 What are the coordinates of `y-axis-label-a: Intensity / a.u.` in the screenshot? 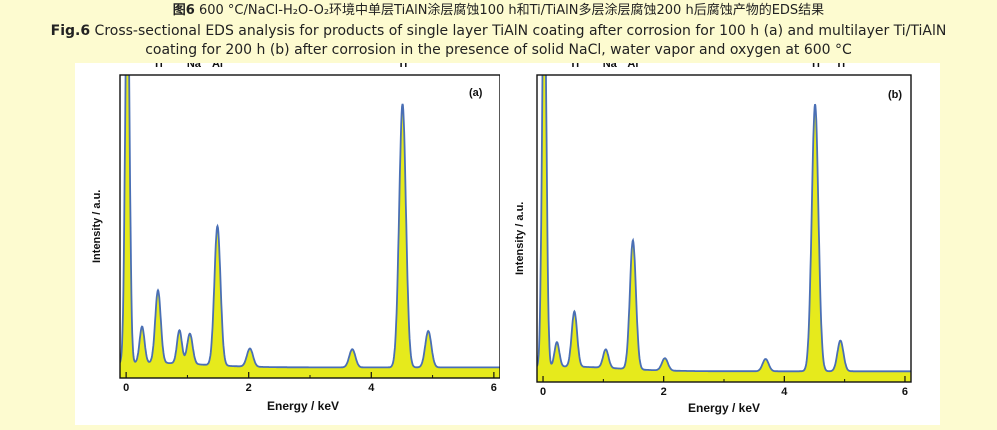 It's located at (97, 226).